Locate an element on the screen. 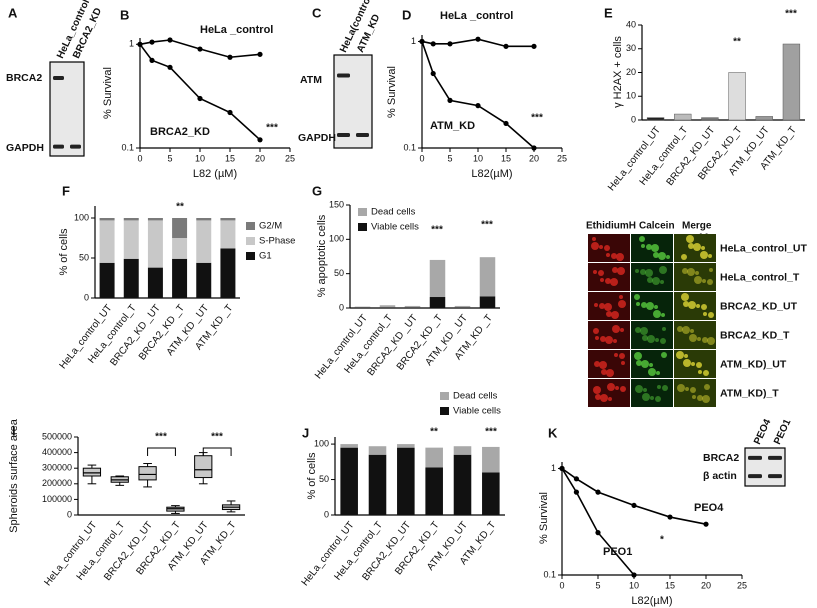 The image size is (817, 608). blot-row-label: GAPDH is located at coordinates (317, 138).